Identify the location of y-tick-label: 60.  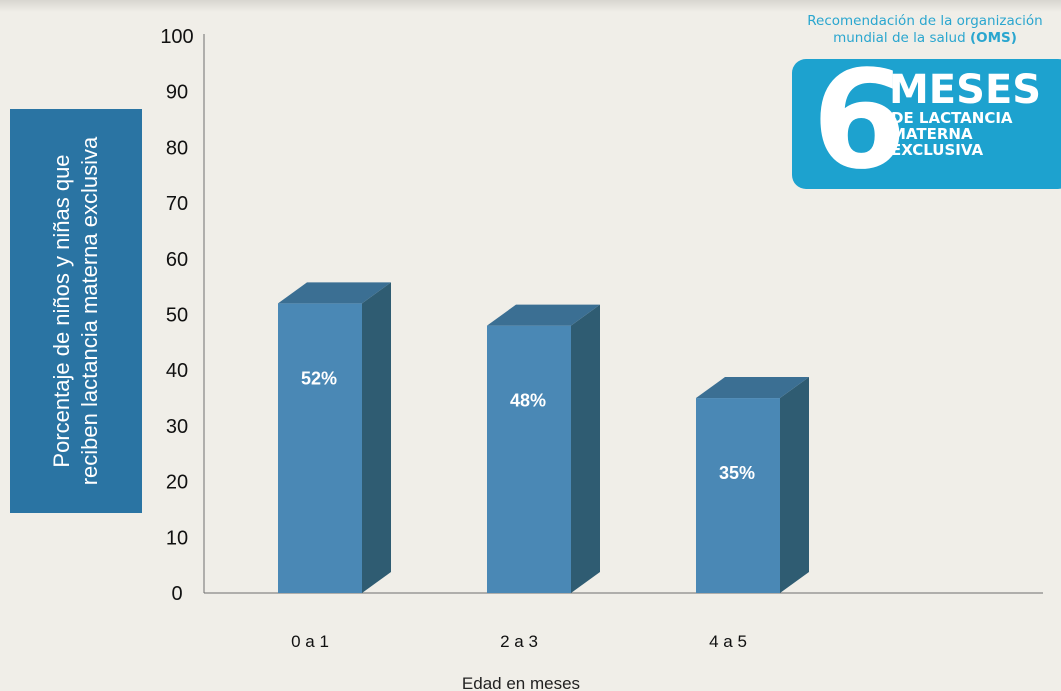
(177, 260).